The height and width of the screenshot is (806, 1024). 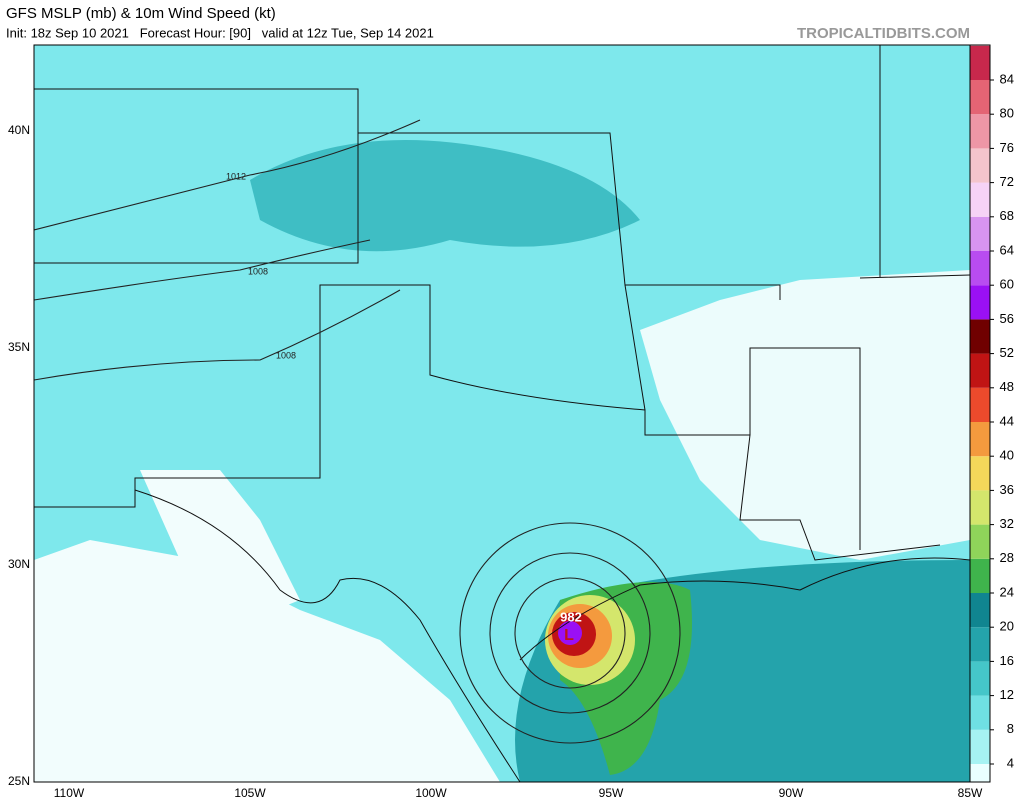 What do you see at coordinates (19, 347) in the screenshot?
I see `lat-label: 35N` at bounding box center [19, 347].